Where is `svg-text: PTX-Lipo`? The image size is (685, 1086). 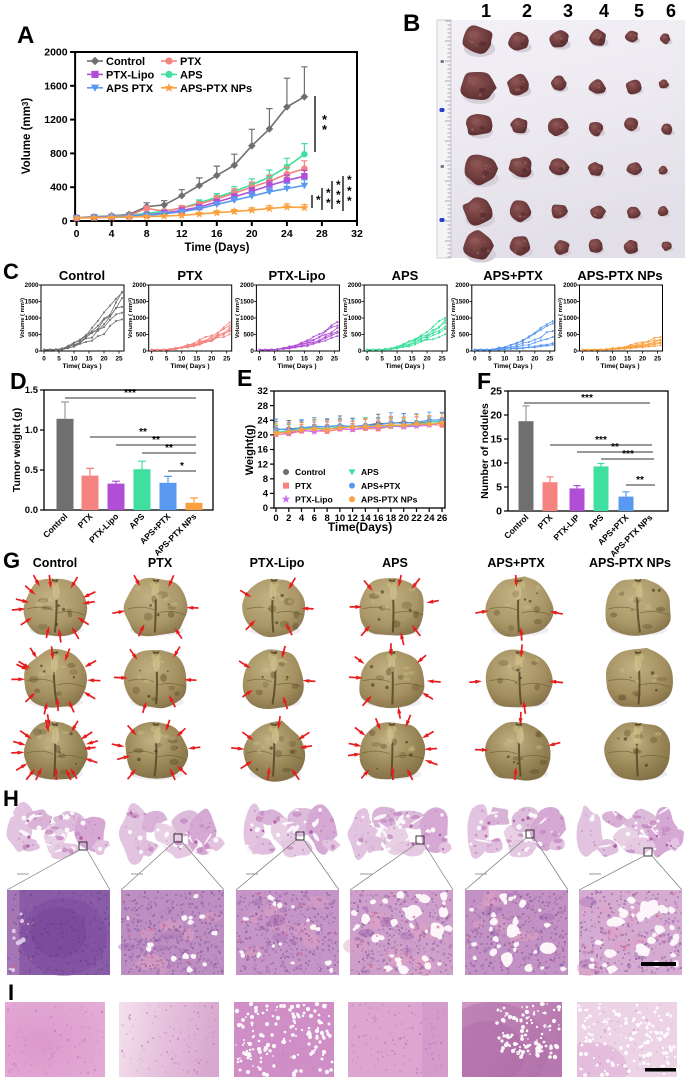
svg-text: PTX-Lipo is located at coordinates (277, 563).